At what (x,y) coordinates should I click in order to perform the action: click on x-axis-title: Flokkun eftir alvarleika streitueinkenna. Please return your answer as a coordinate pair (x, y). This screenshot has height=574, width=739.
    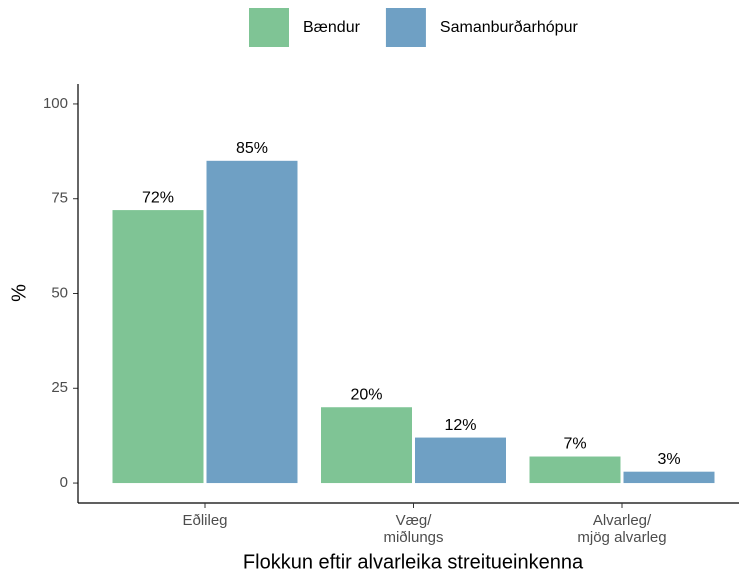
    Looking at the image, I should click on (413, 562).